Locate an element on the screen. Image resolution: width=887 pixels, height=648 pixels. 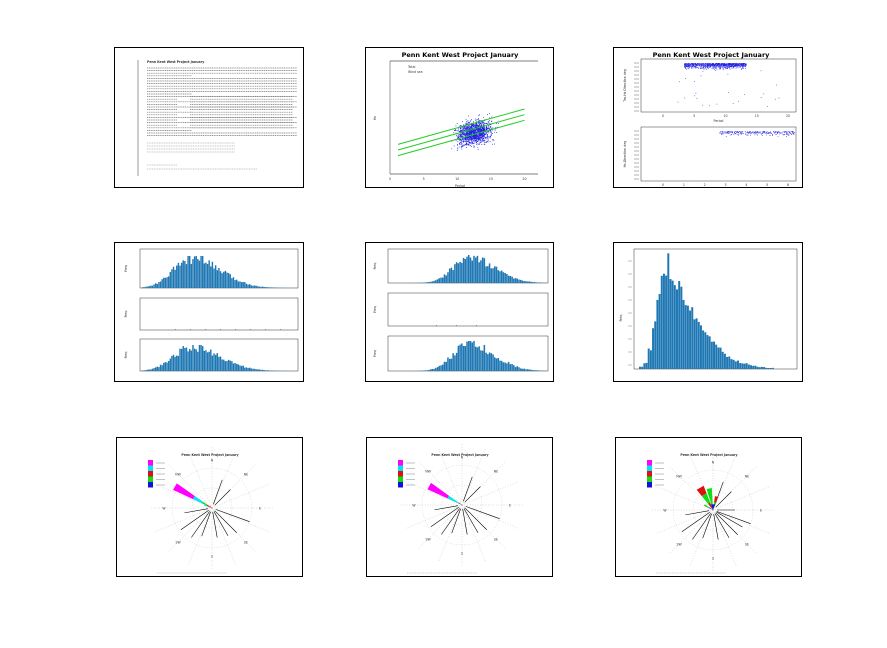
summary-table-svg: Penn Kent West Project January is located at coordinates (217, 118).